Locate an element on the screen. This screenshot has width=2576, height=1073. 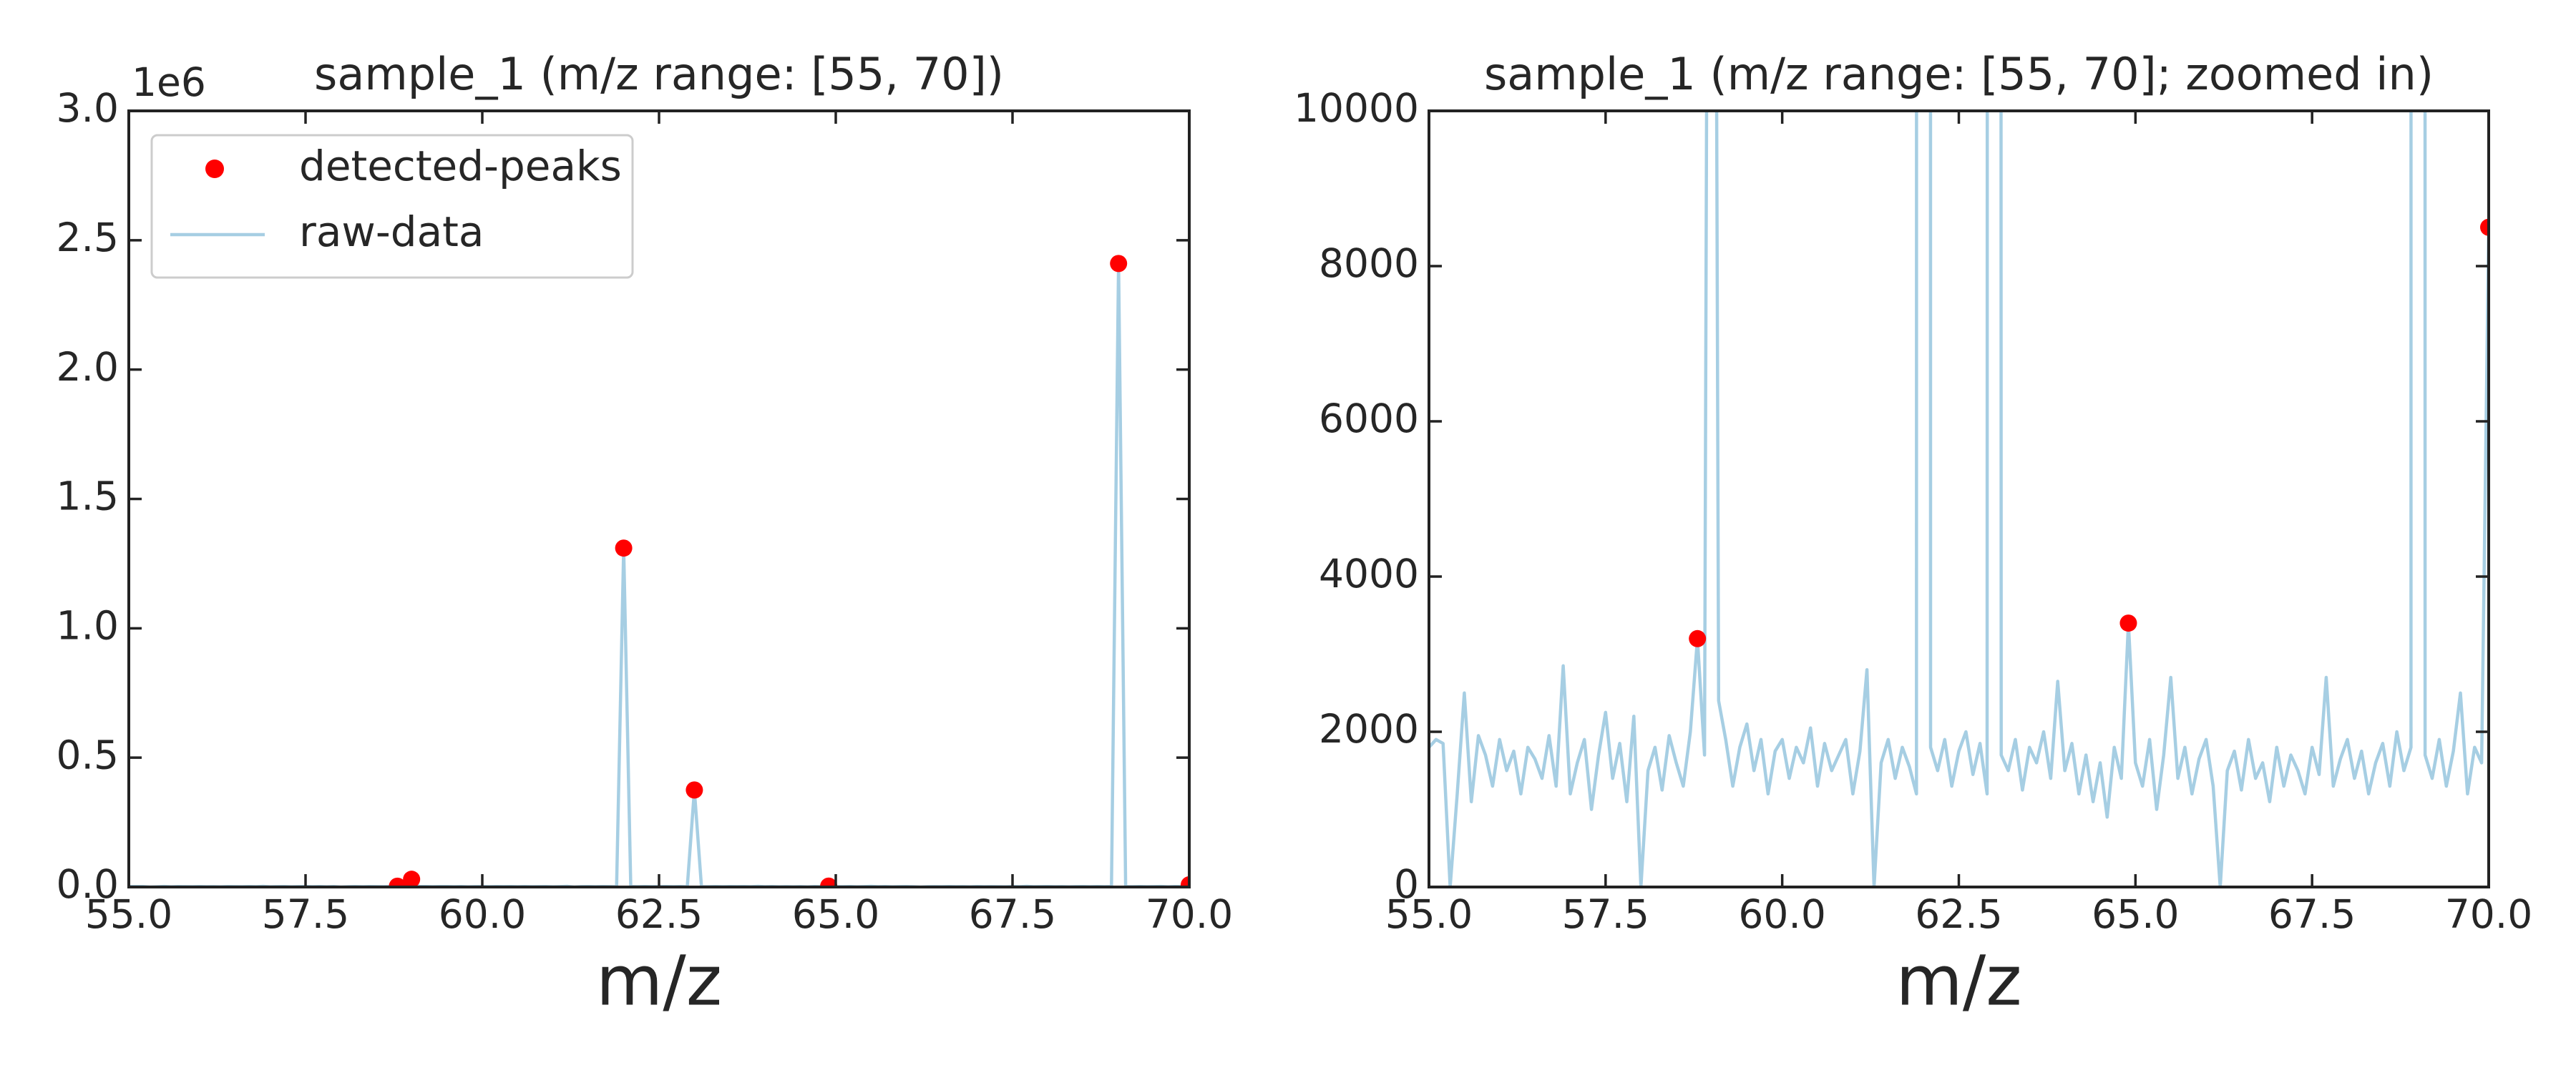
y-tick-label: 8000 is located at coordinates (1369, 263).